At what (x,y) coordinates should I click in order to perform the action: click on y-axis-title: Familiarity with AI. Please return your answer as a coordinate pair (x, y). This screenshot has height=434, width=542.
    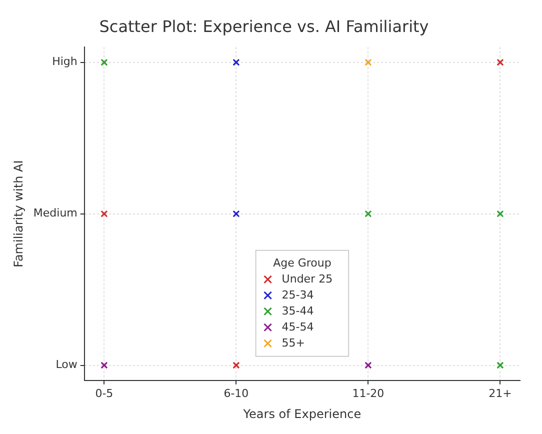
    Looking at the image, I should click on (18, 214).